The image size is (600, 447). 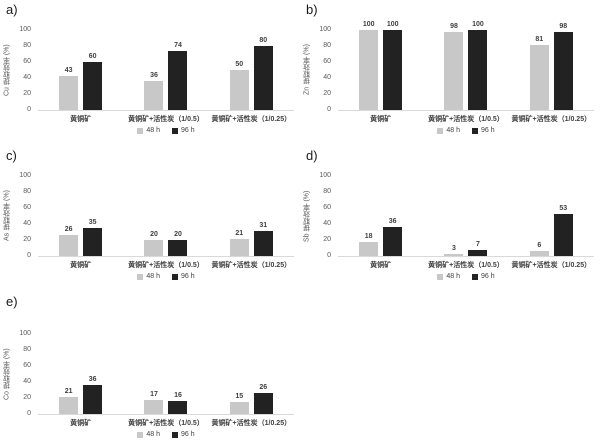 I want to click on bar-slot: 15, so click(x=239, y=374).